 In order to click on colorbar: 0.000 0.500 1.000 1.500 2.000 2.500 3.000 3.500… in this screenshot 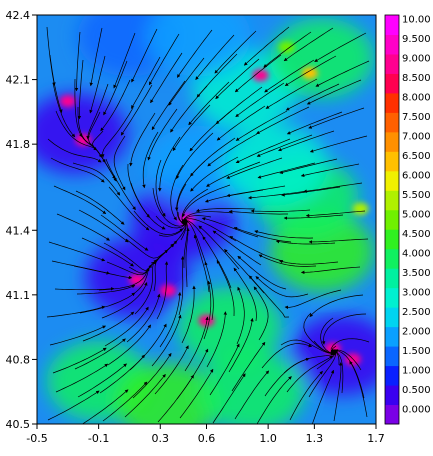, I will do `click(407, 219)`.